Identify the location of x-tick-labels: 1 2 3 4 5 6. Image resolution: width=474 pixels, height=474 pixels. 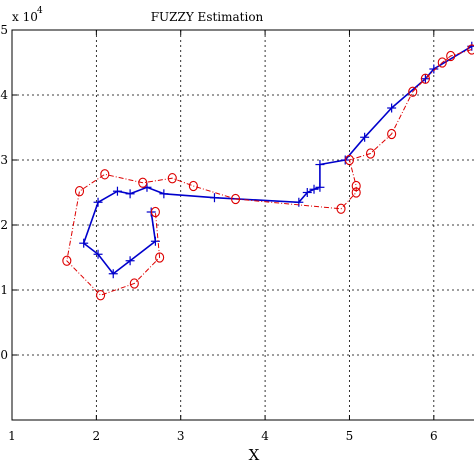
(222, 436).